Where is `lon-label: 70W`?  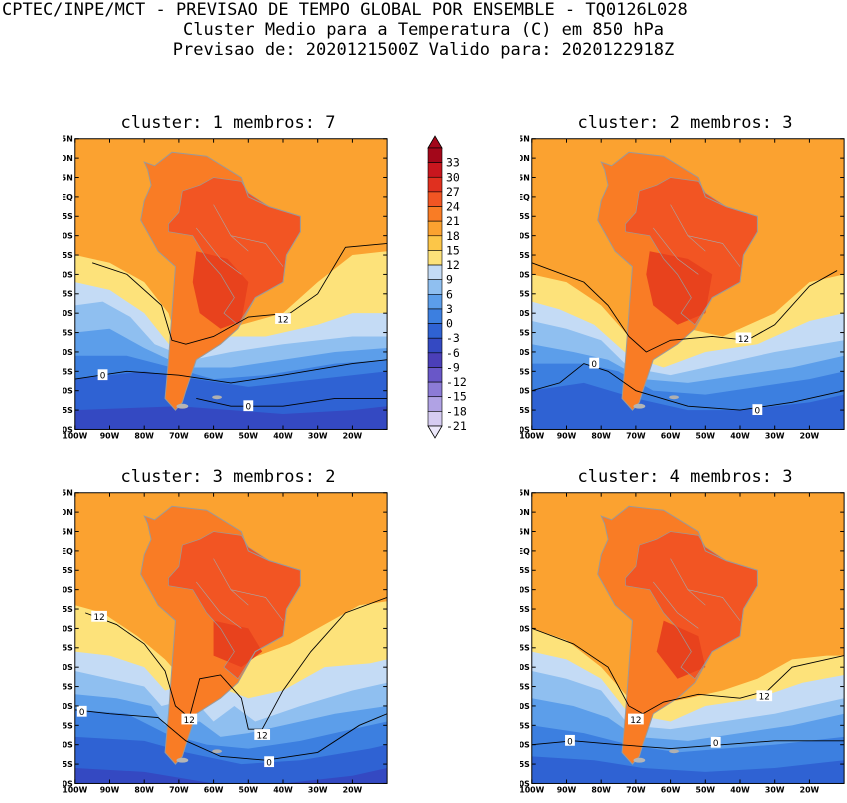
lon-label: 70W is located at coordinates (636, 789).